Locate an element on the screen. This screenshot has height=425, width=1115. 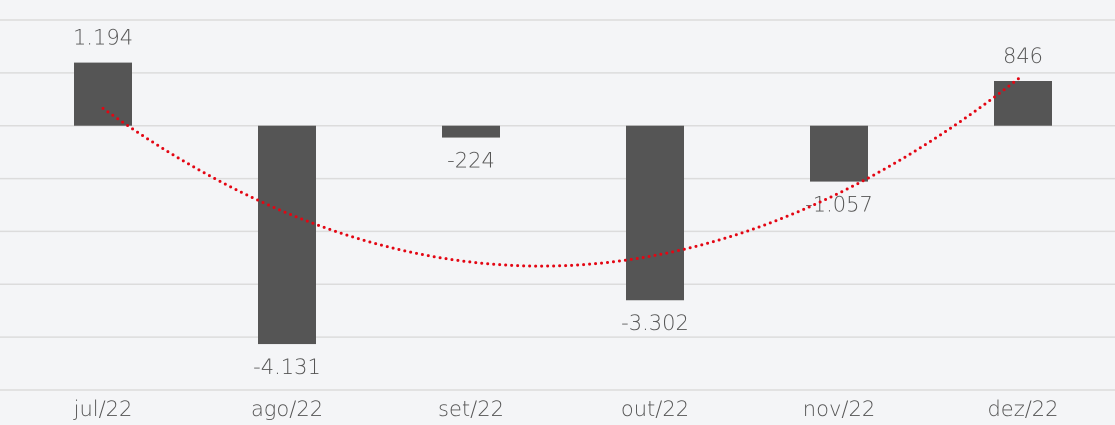
x-tick-label: ago/22 is located at coordinates (287, 409).